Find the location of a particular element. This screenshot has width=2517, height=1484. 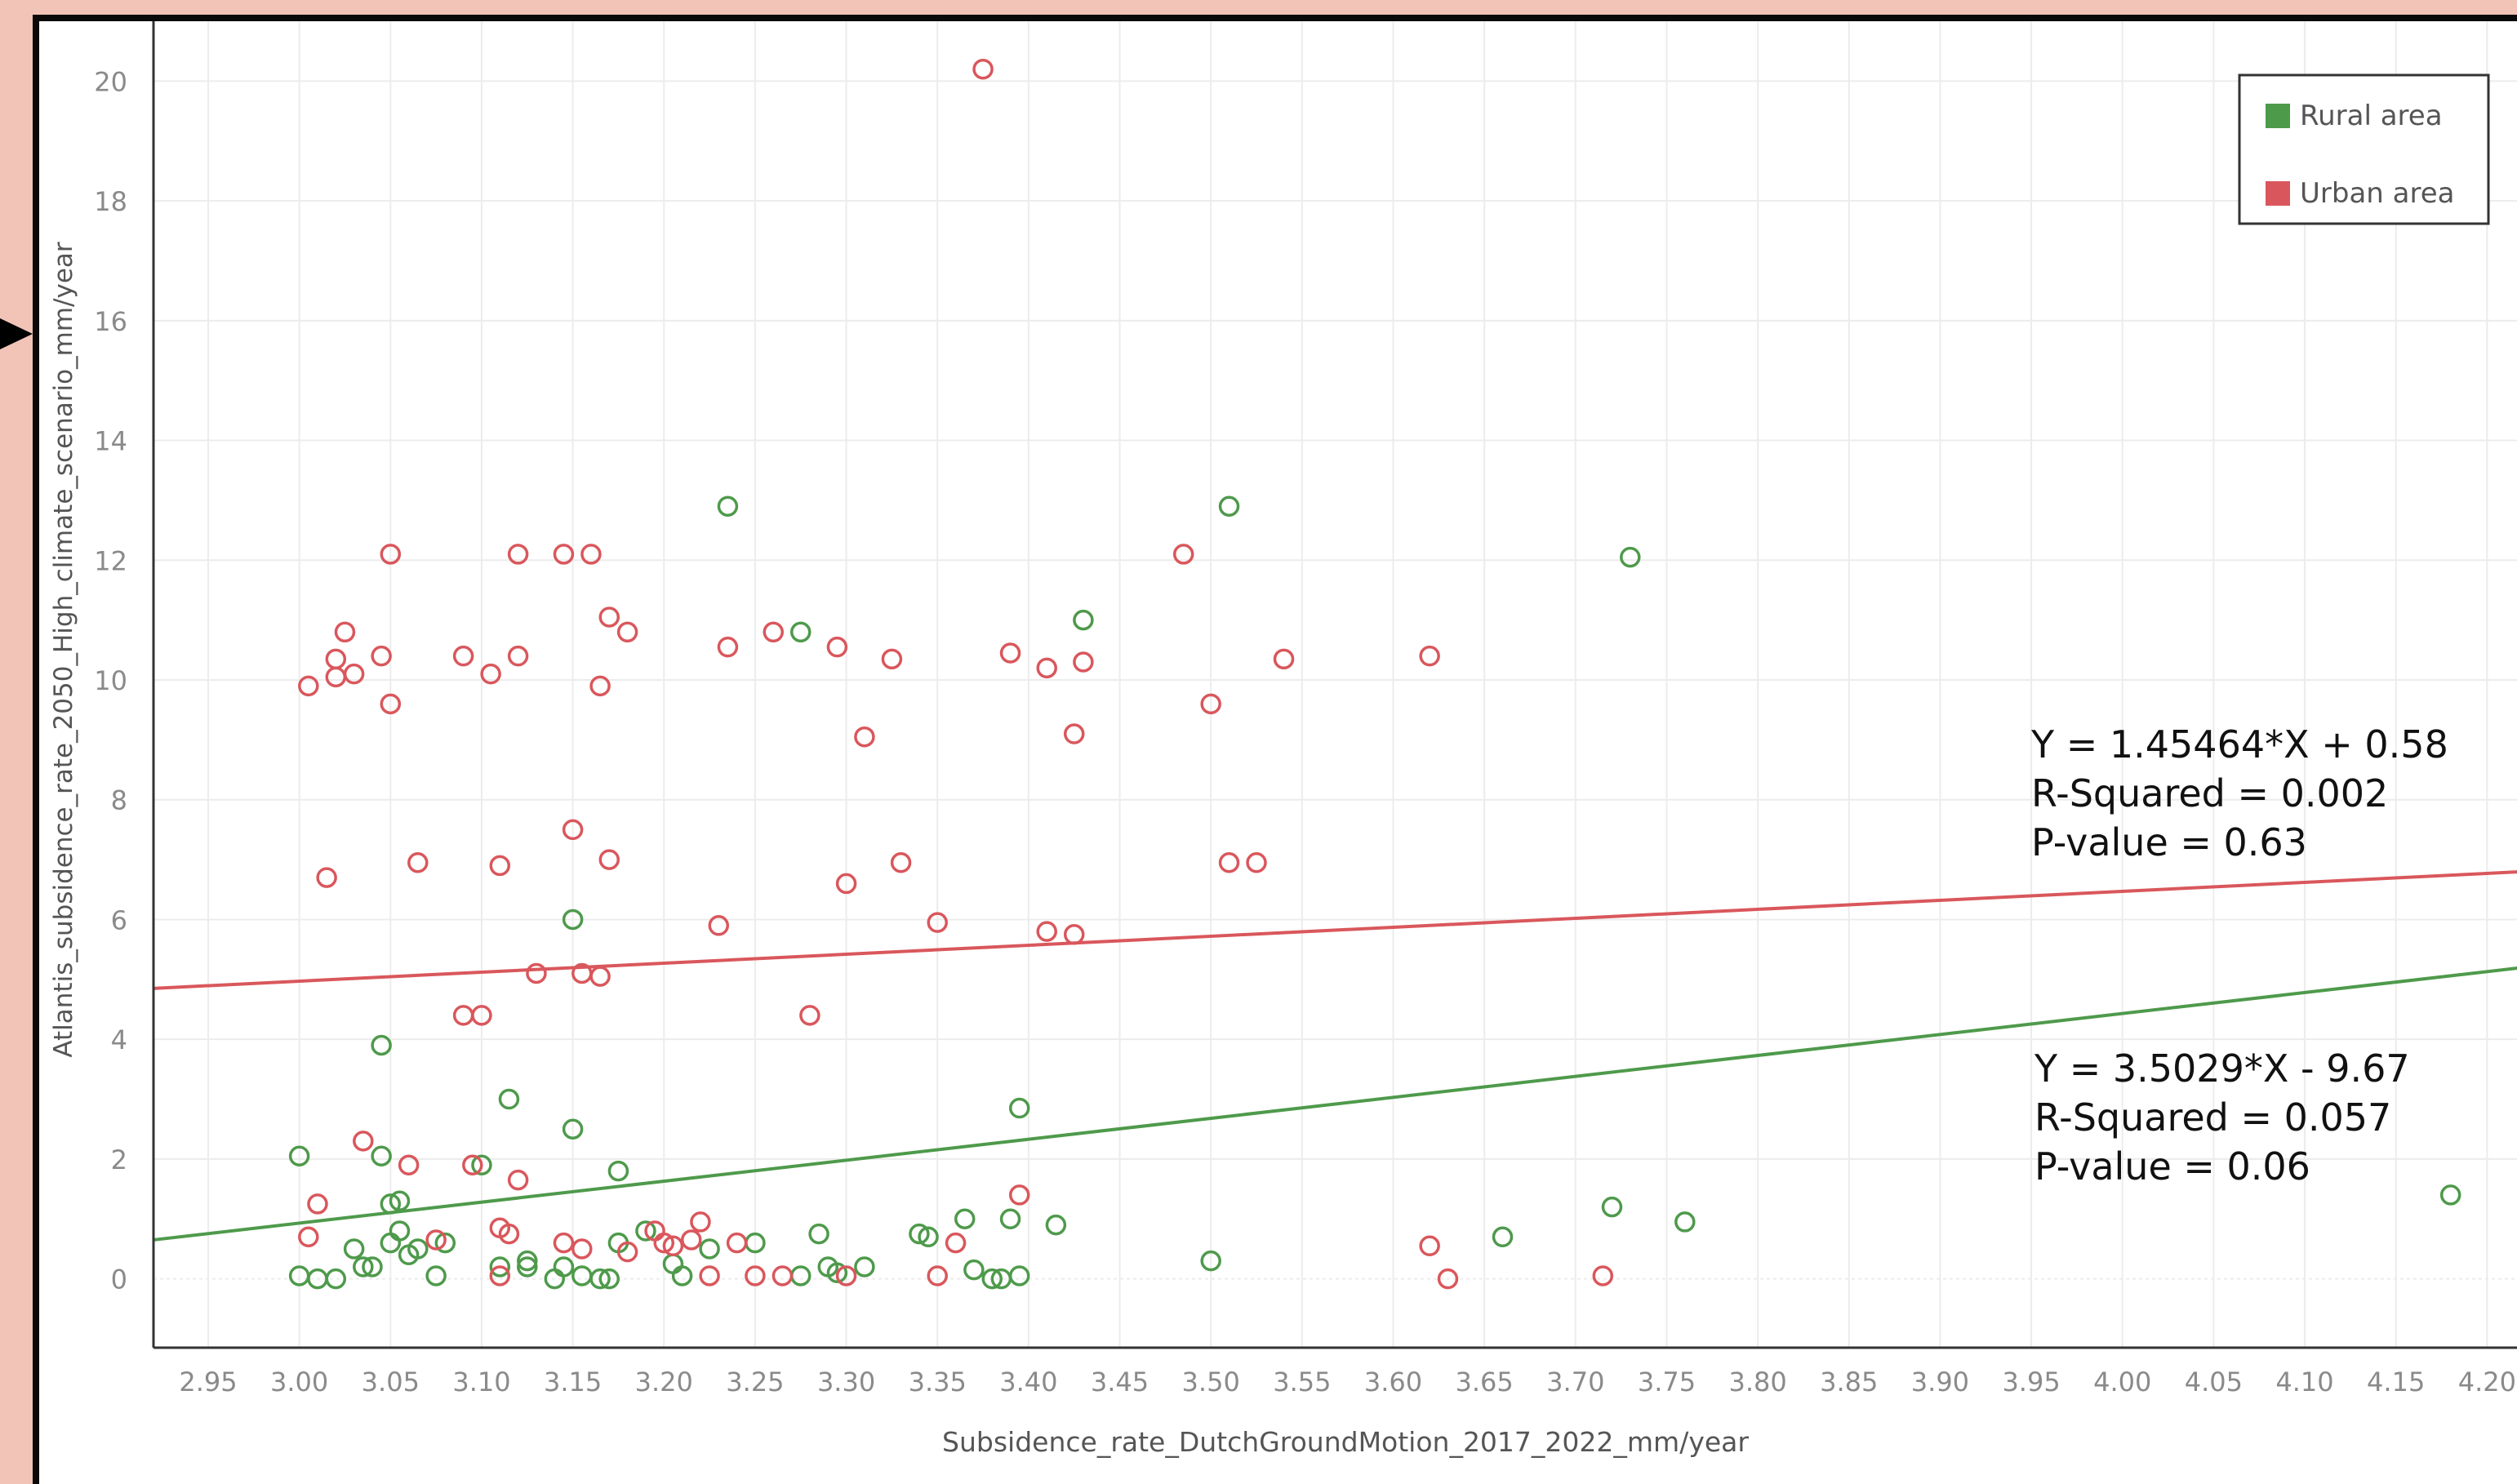

x-tick-label: 3.40 is located at coordinates (1028, 1381).